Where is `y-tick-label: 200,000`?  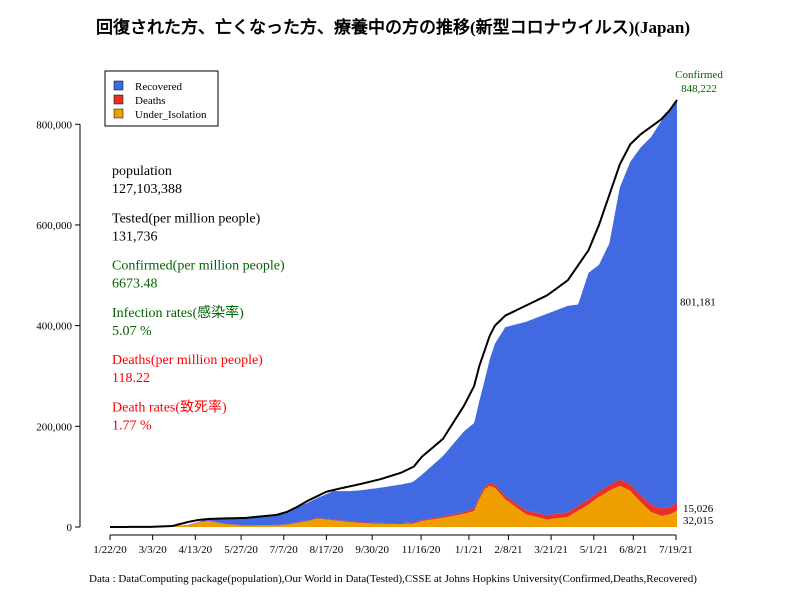
y-tick-label: 200,000 is located at coordinates (54, 427).